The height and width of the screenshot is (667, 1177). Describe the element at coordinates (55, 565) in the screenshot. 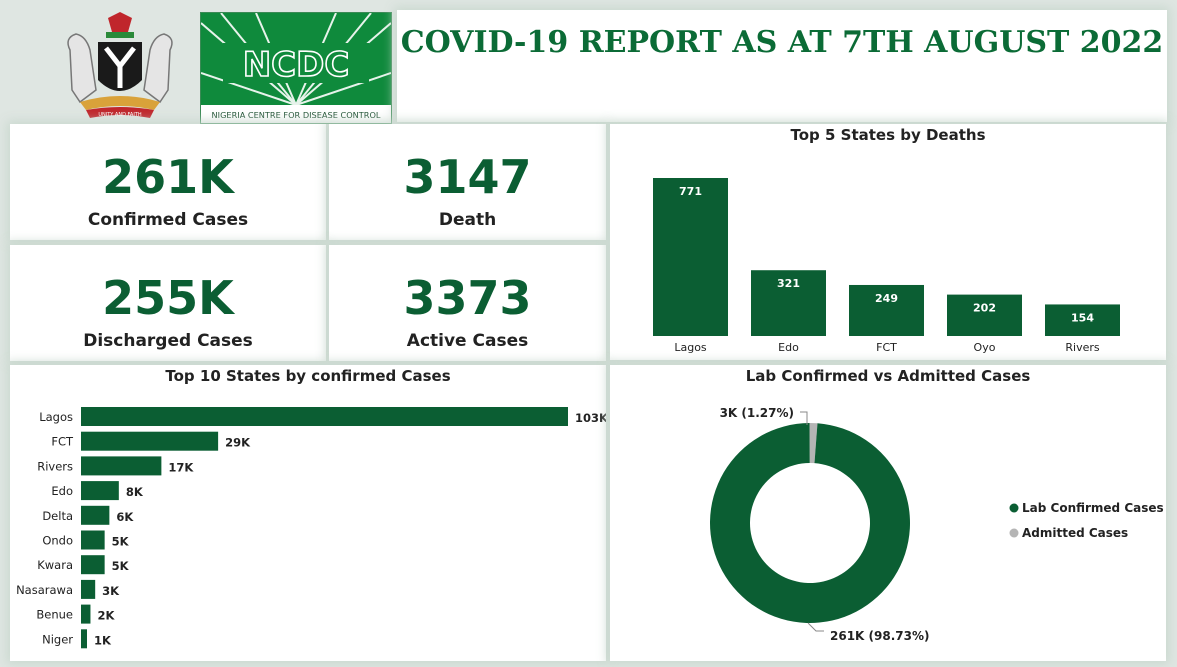

I see `confirmed-category-label: Kwara` at that location.